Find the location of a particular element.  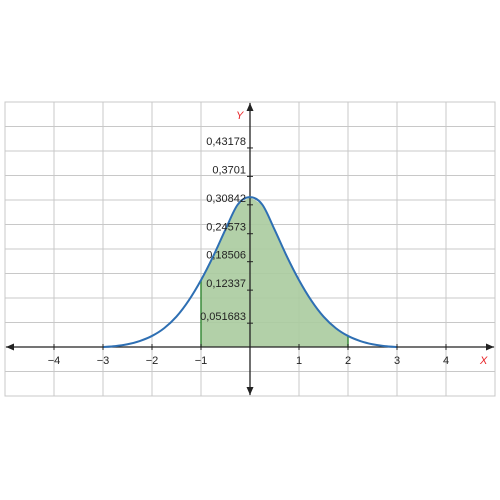

x-tick-label: 4 is located at coordinates (446, 361).